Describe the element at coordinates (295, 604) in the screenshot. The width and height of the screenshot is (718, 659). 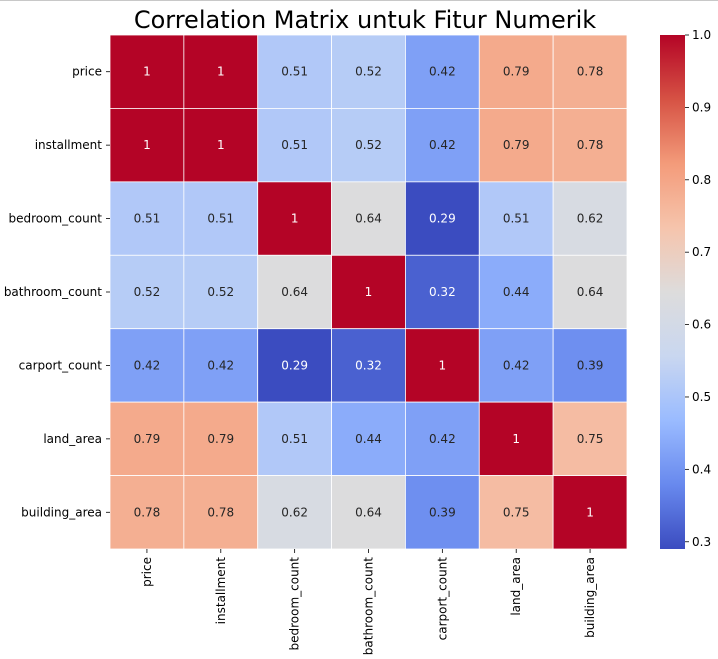
I see `x-tick-label: bedroom_count` at that location.